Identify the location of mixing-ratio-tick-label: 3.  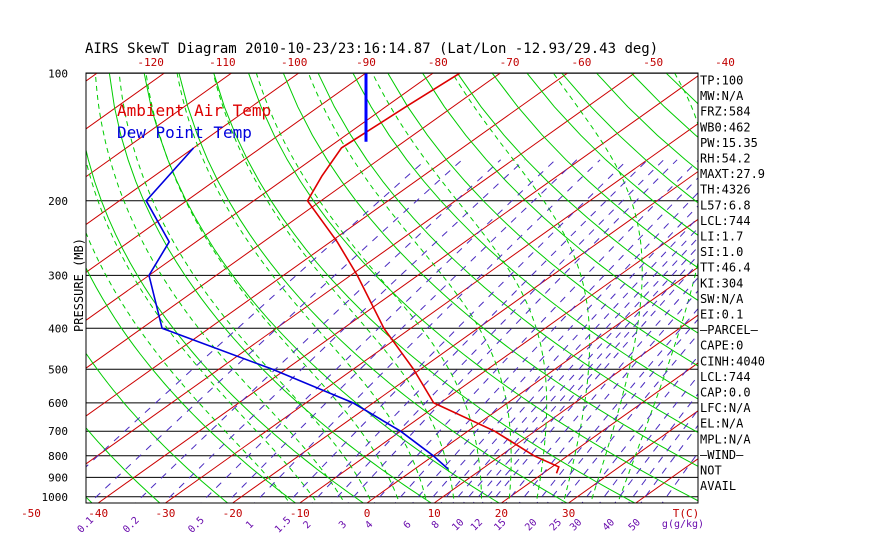
(343, 525).